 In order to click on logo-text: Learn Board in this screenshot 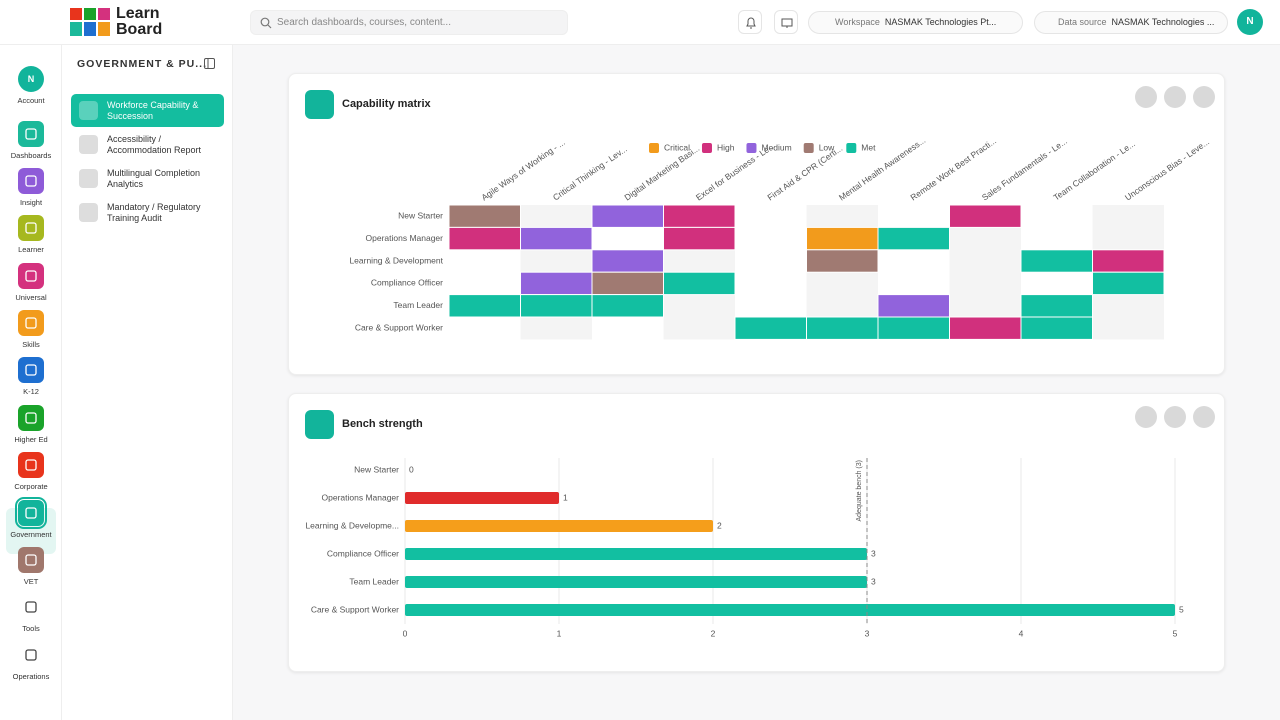, I will do `click(139, 22)`.